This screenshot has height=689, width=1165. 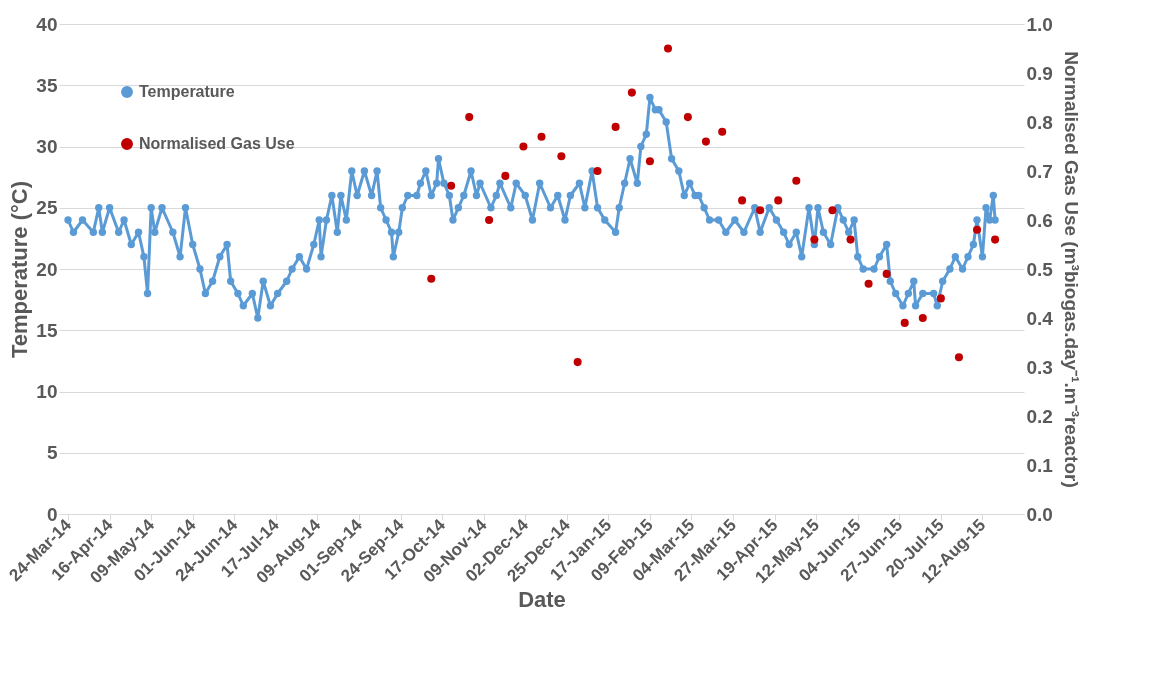 What do you see at coordinates (47, 391) in the screenshot?
I see `y-tick-label: 10` at bounding box center [47, 391].